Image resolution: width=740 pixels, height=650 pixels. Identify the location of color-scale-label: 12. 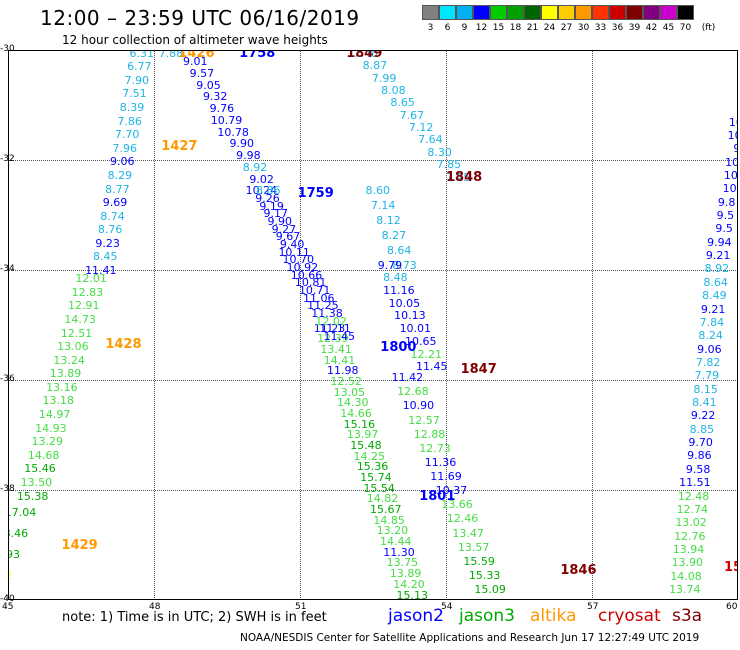
(481, 28).